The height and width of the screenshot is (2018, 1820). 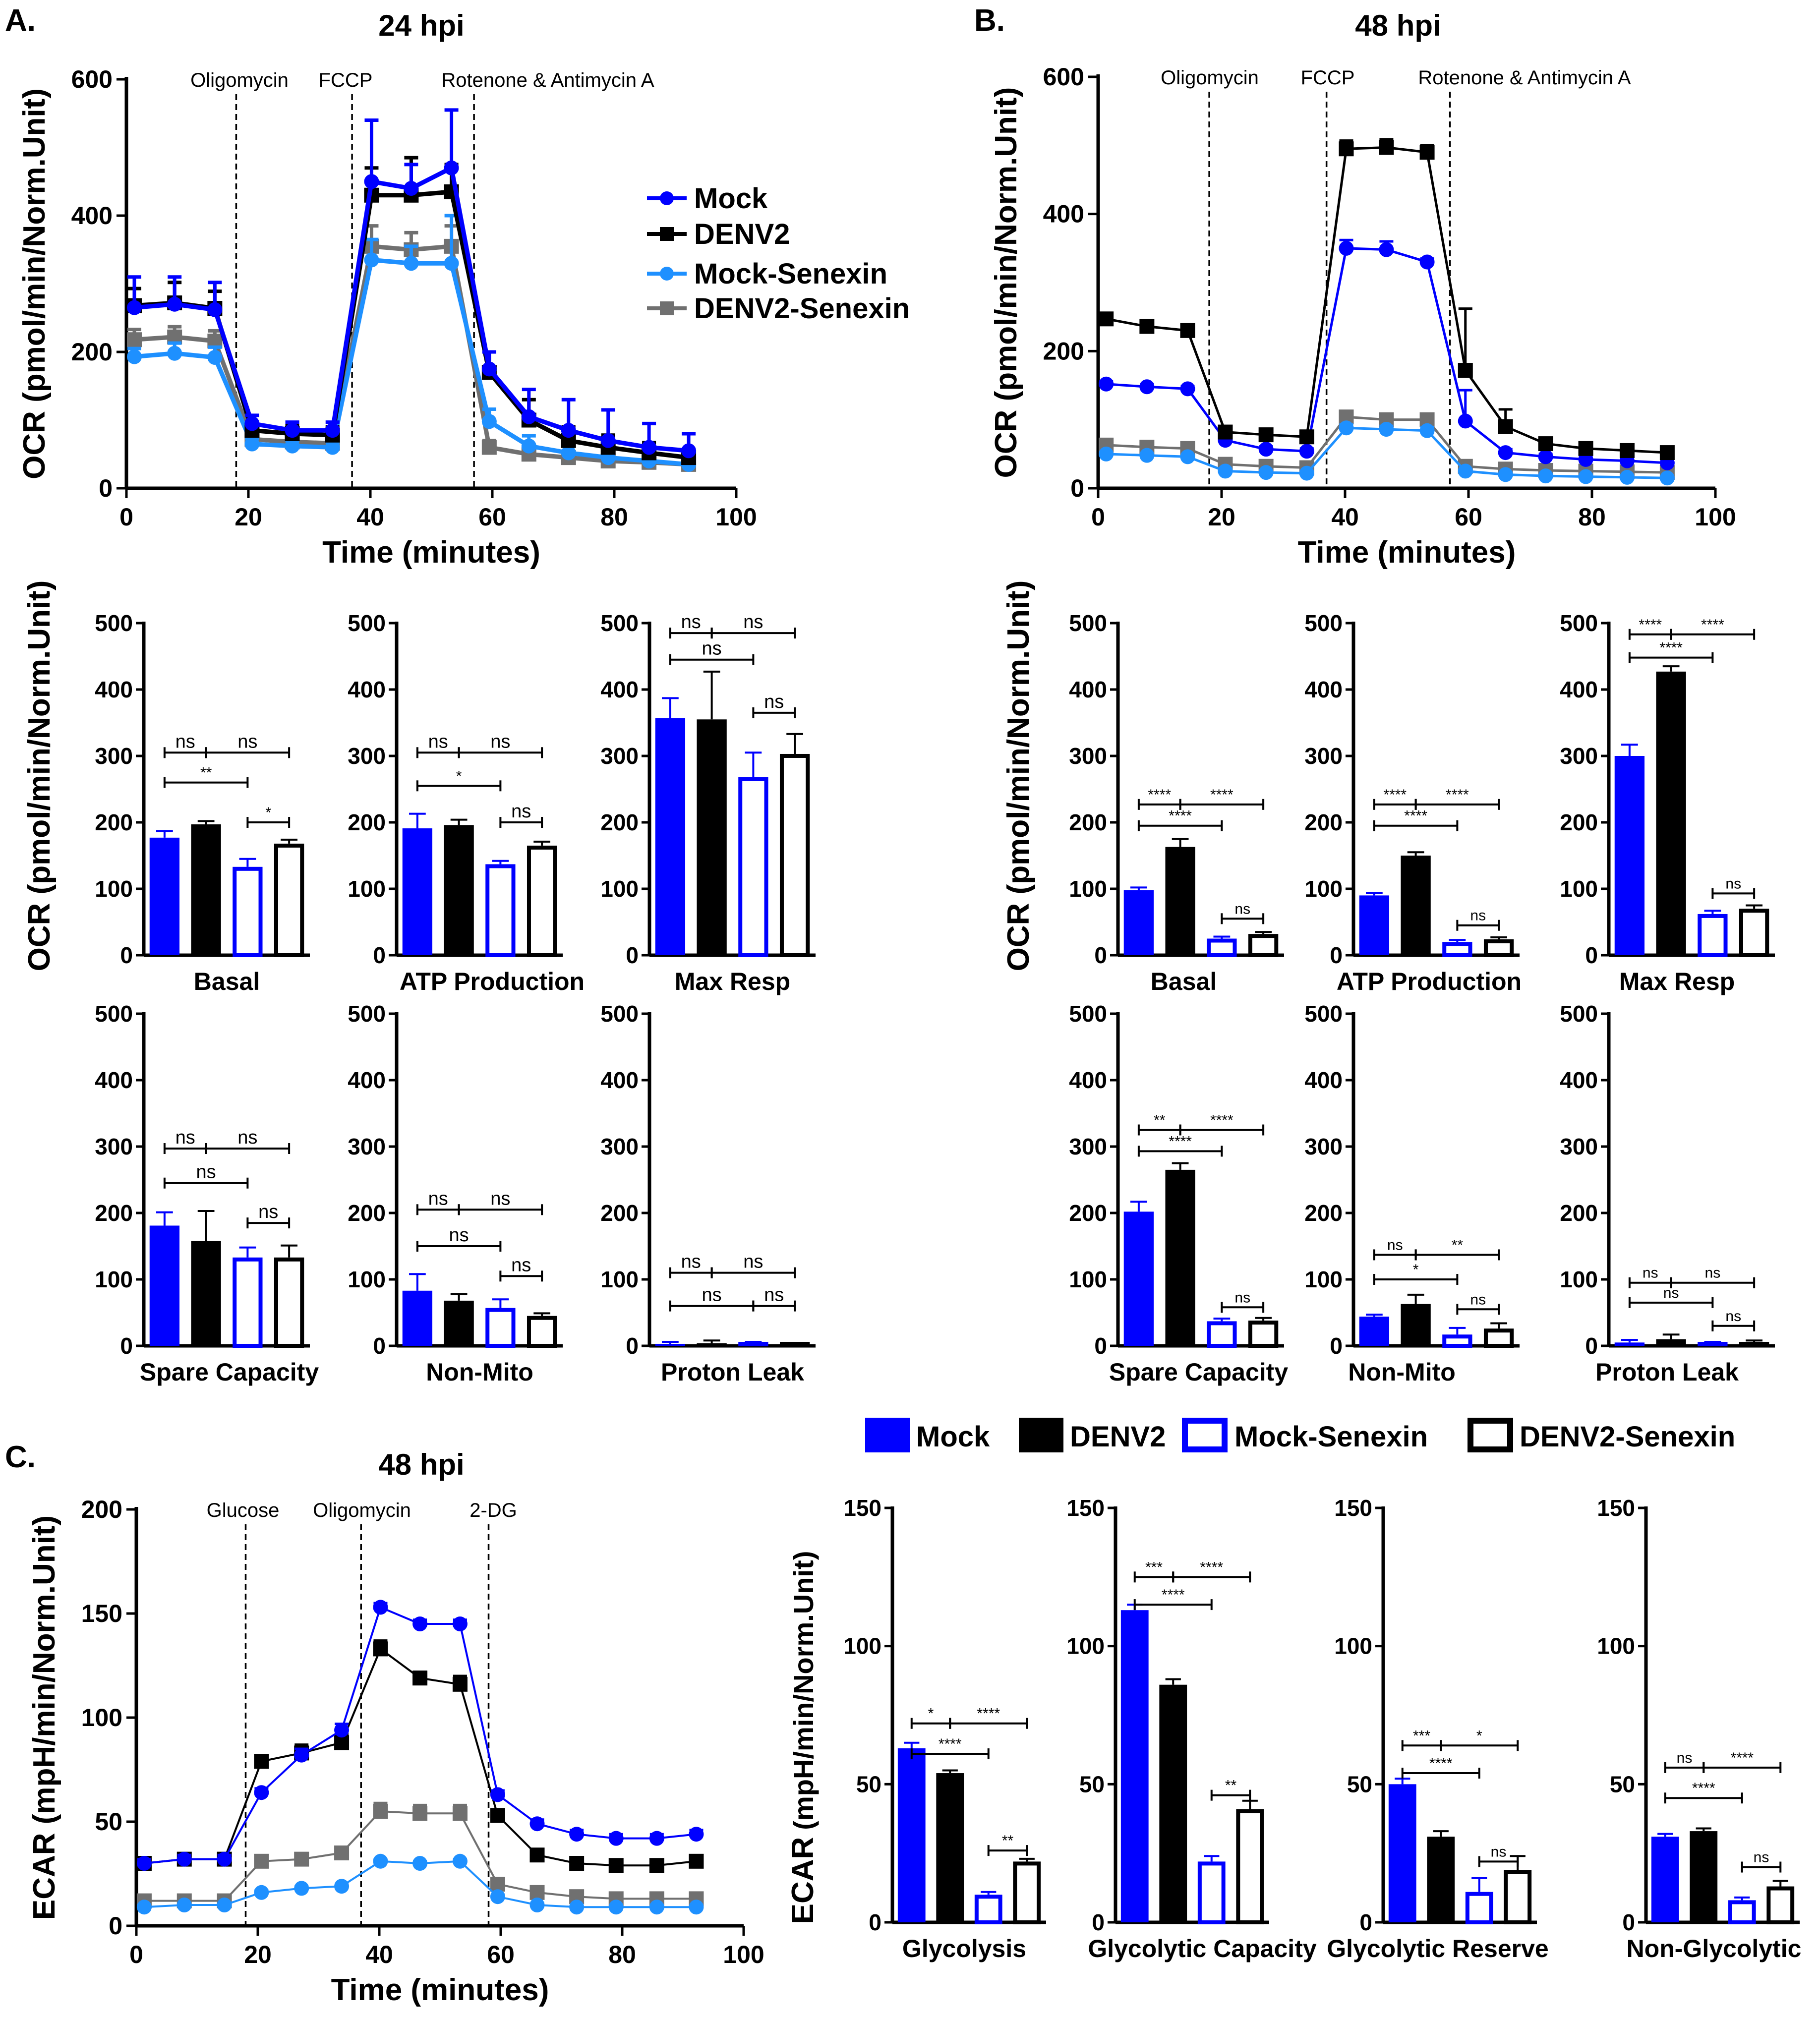 What do you see at coordinates (1627, 1437) in the screenshot?
I see `legend-bar-denv2-senexin-label: DENV2-Senexin` at bounding box center [1627, 1437].